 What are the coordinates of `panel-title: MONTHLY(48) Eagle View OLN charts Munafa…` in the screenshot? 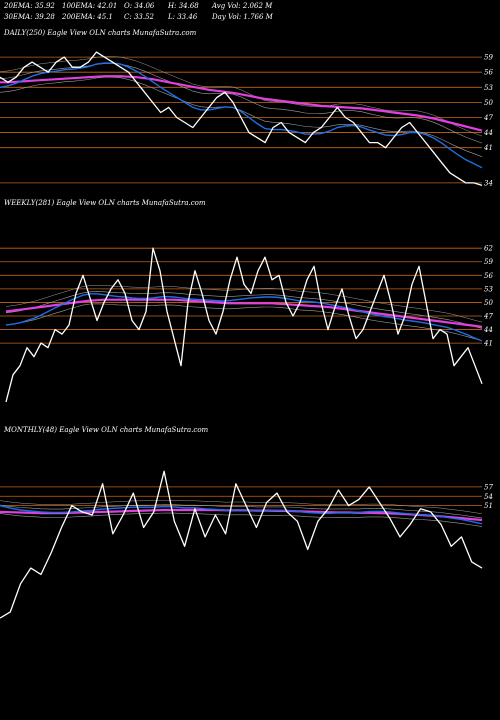 It's located at (106, 430).